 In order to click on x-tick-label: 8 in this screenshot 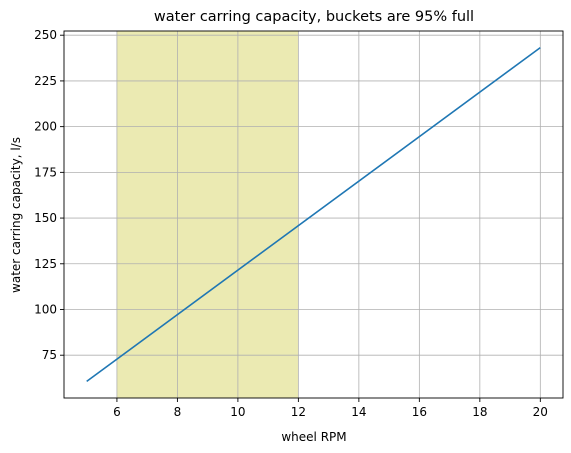, I will do `click(178, 412)`.